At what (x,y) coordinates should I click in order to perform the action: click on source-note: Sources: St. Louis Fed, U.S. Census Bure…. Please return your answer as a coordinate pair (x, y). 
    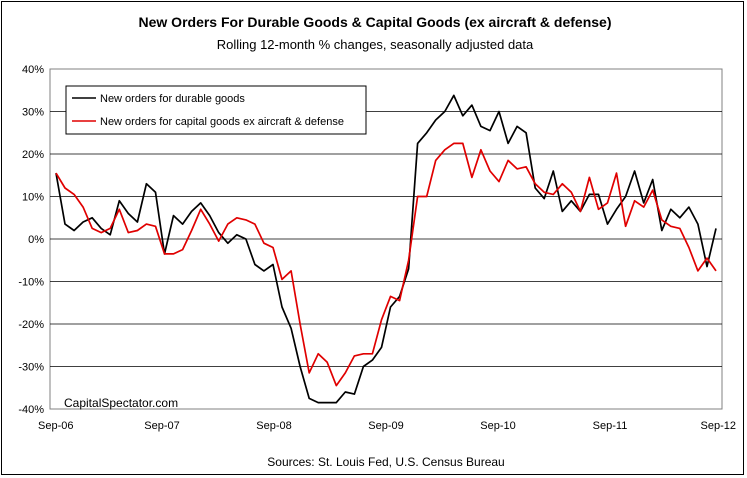
    Looking at the image, I should click on (385, 462).